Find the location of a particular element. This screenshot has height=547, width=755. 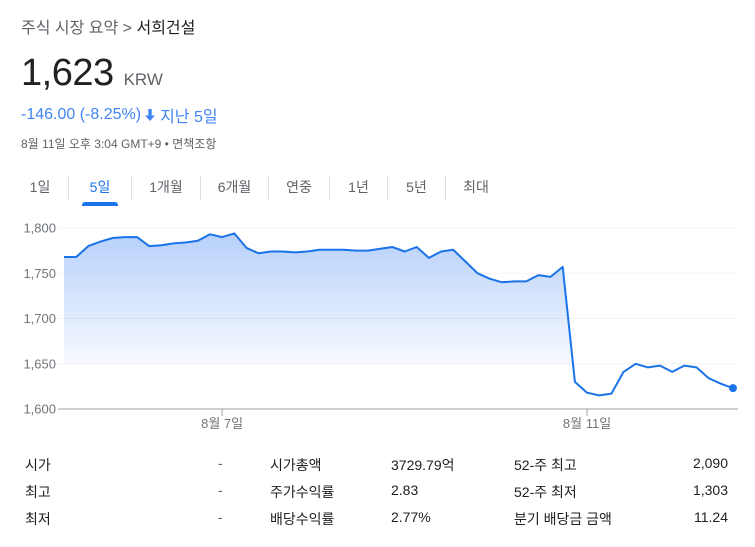

breadcrumb: 주식 시장 요약 > 서희건설 is located at coordinates (108, 26).